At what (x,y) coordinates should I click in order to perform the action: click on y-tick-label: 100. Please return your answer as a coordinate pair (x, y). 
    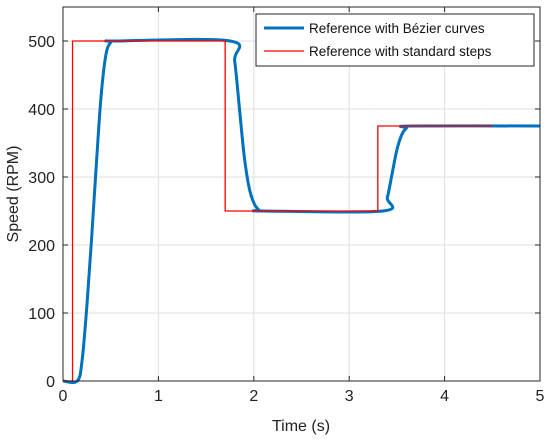
    Looking at the image, I should click on (41, 314).